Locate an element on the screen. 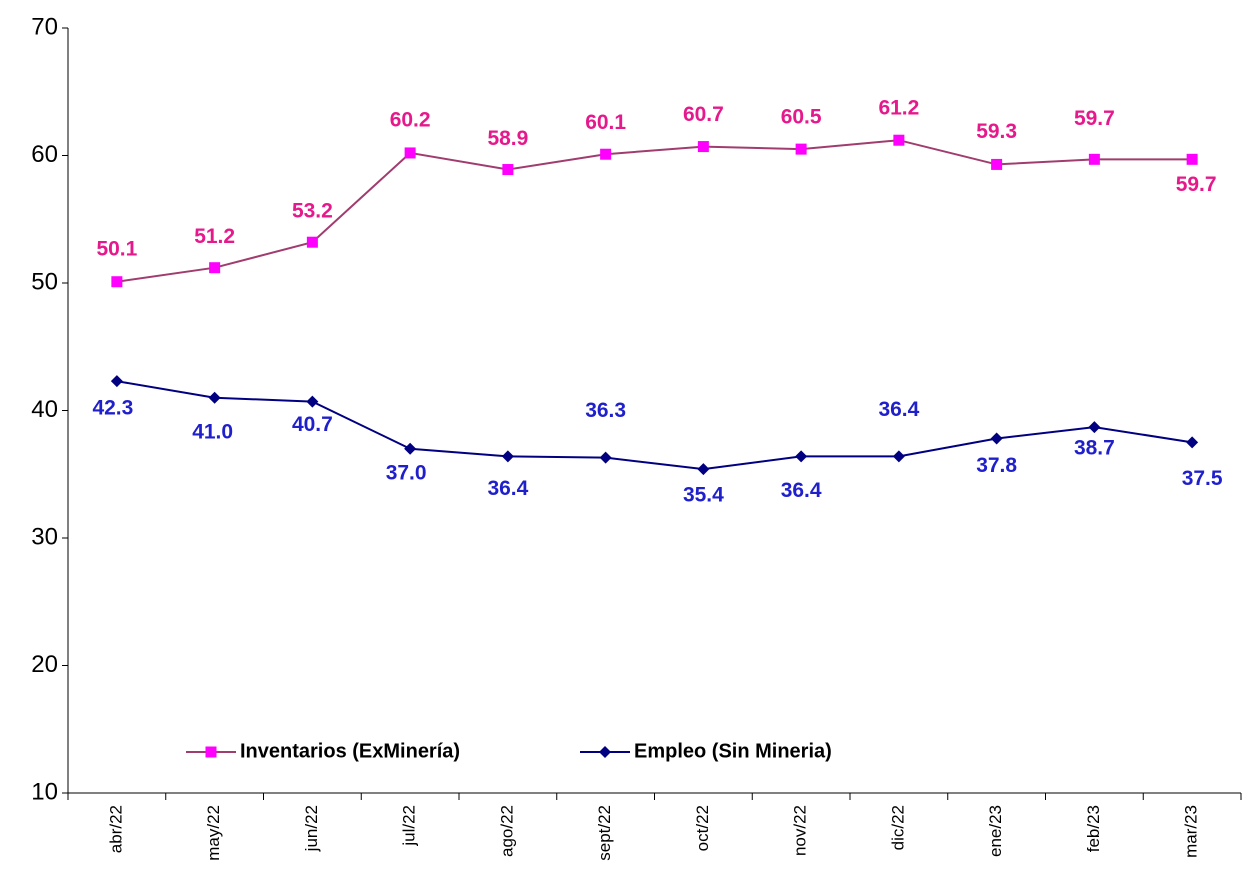 This screenshot has width=1243, height=879. data-label: 37.5 is located at coordinates (1202, 478).